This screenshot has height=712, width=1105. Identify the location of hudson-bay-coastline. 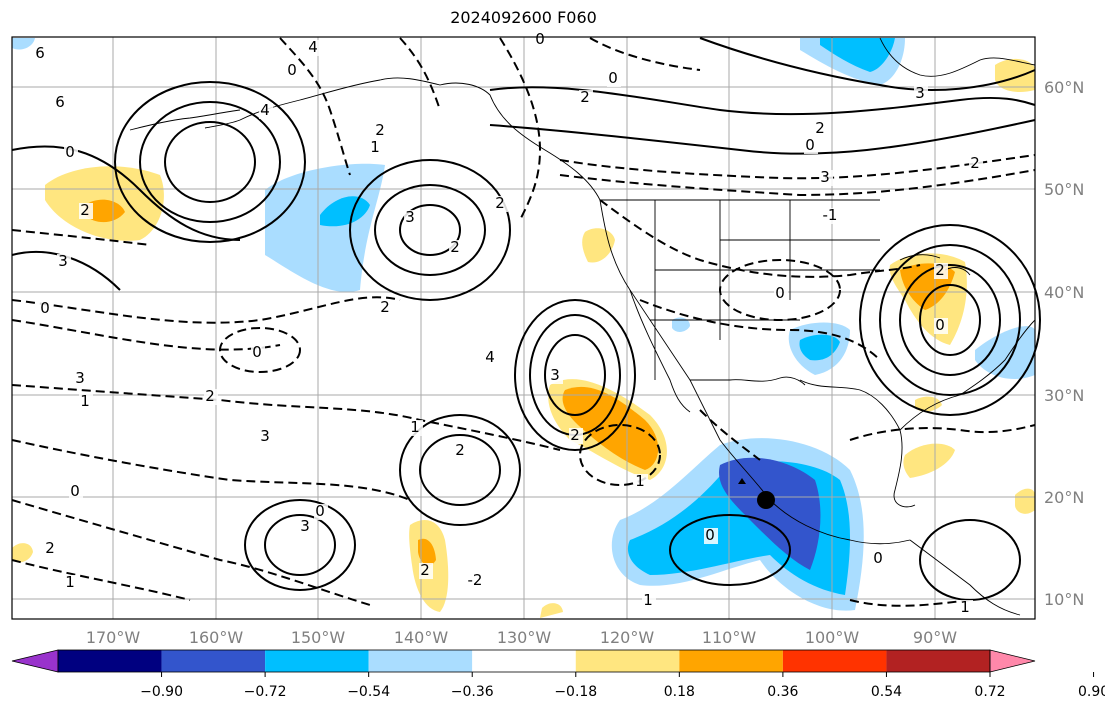
(957, 57).